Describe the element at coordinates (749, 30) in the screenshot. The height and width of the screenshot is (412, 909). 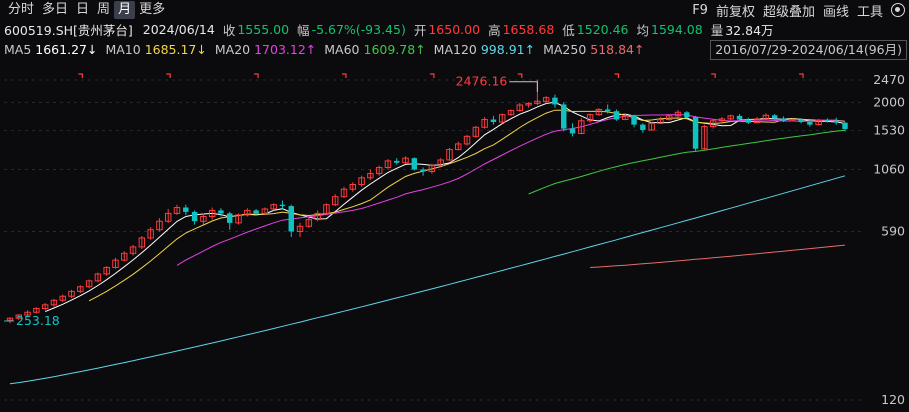
I see `vol-value: 32.84万` at that location.